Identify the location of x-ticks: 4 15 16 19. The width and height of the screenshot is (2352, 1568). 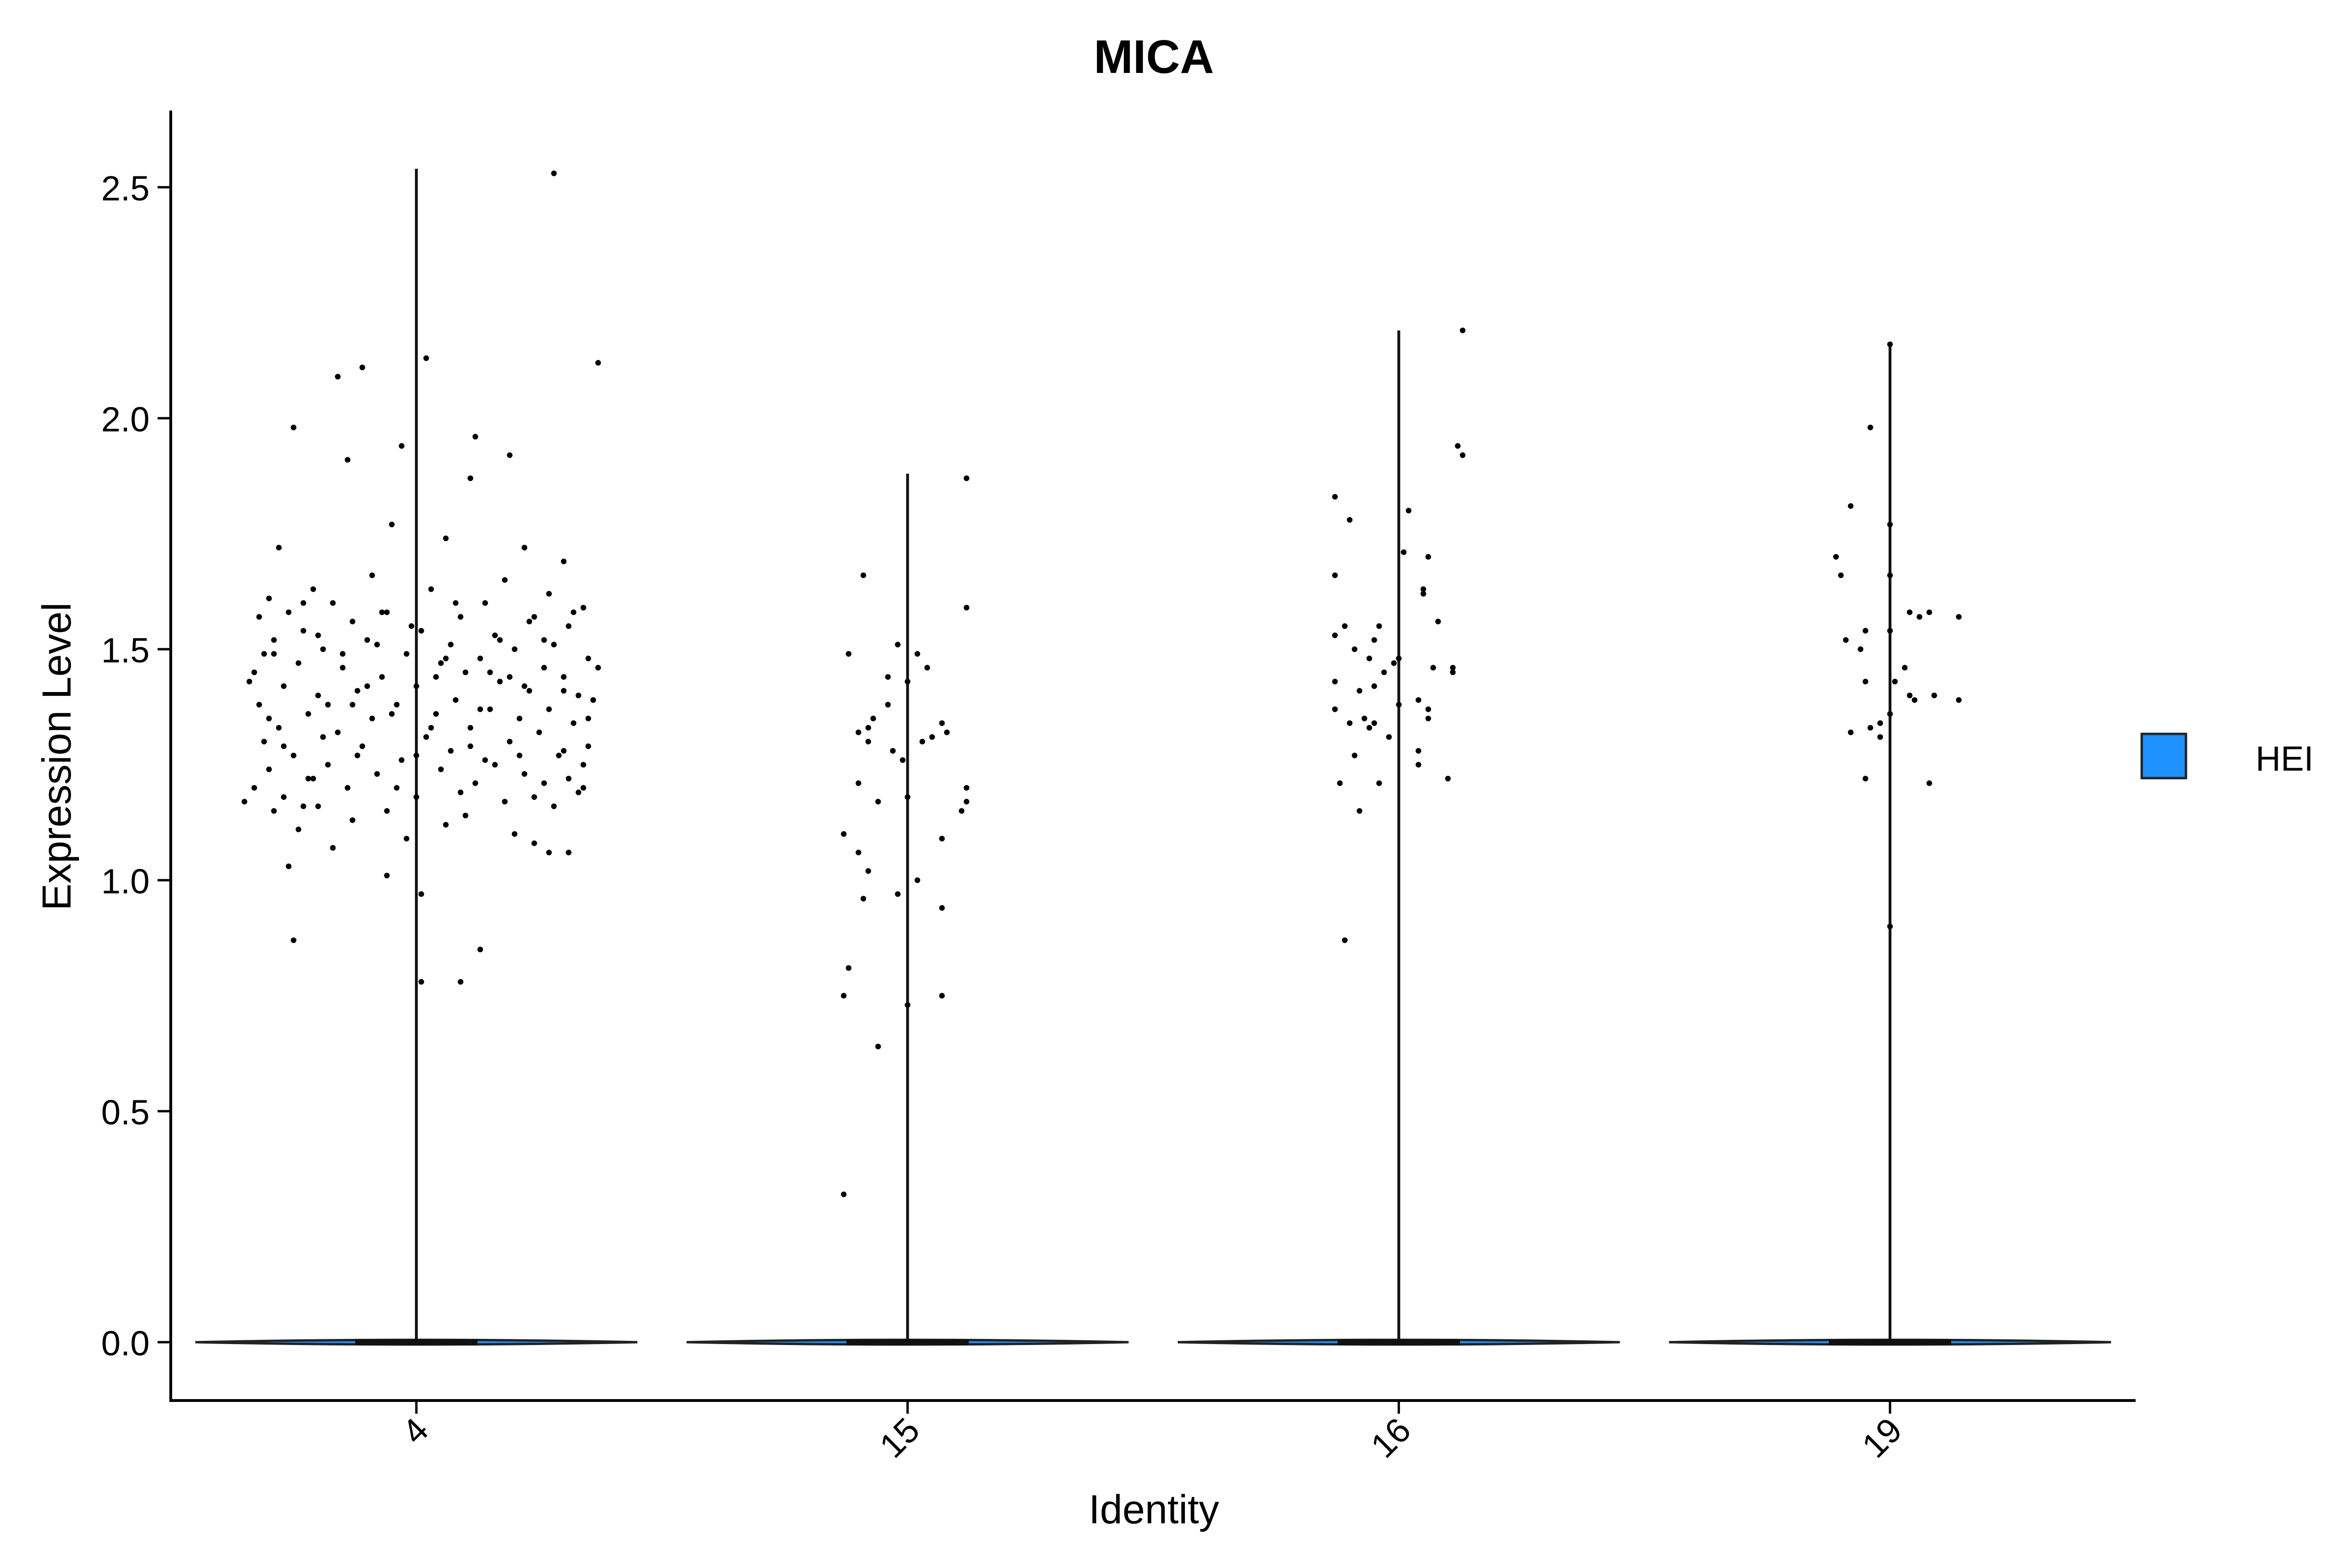
(1152, 1433).